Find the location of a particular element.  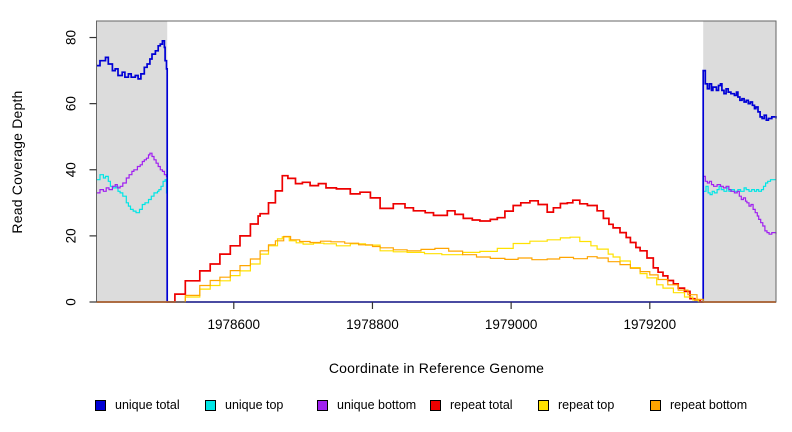

y-axis-label: Read Coverage Depth is located at coordinates (17, 162).